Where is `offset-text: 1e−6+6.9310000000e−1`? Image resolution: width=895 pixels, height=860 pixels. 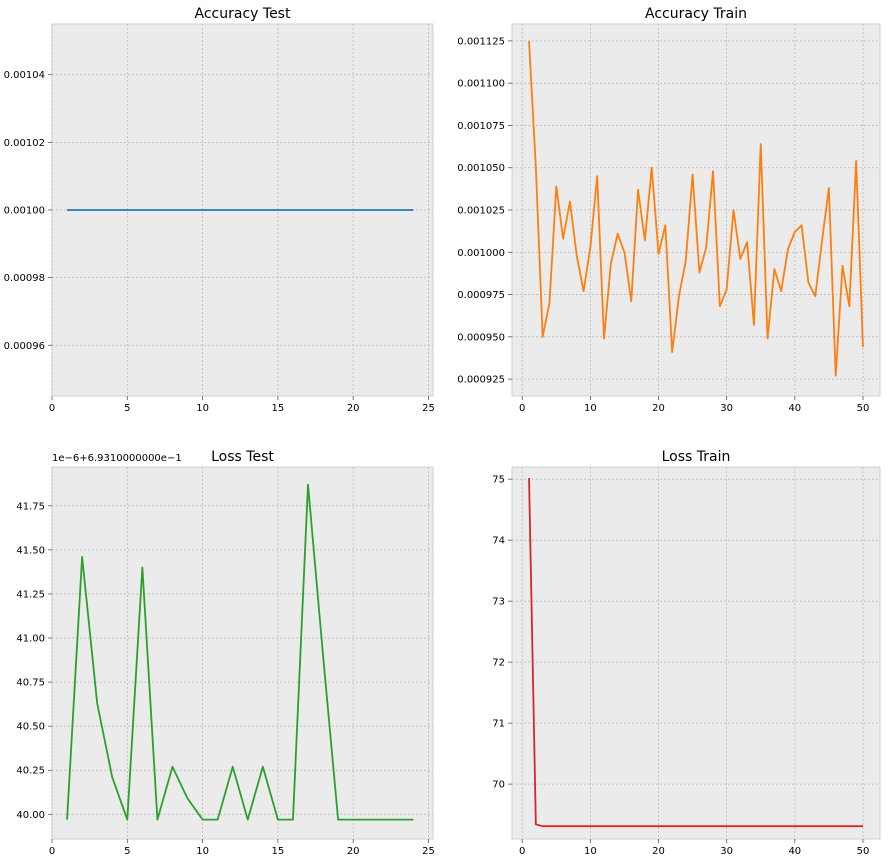
offset-text: 1e−6+6.9310000000e−1 is located at coordinates (117, 458).